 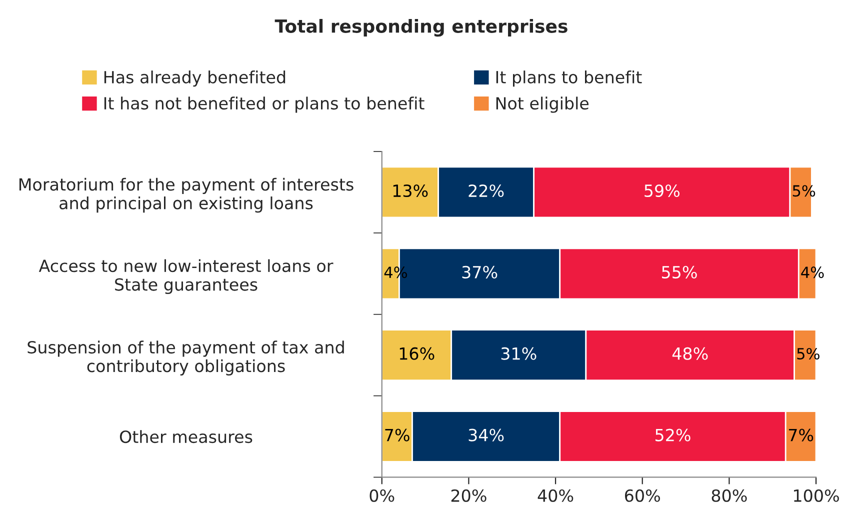 What do you see at coordinates (480, 272) in the screenshot?
I see `data-label: 37%` at bounding box center [480, 272].